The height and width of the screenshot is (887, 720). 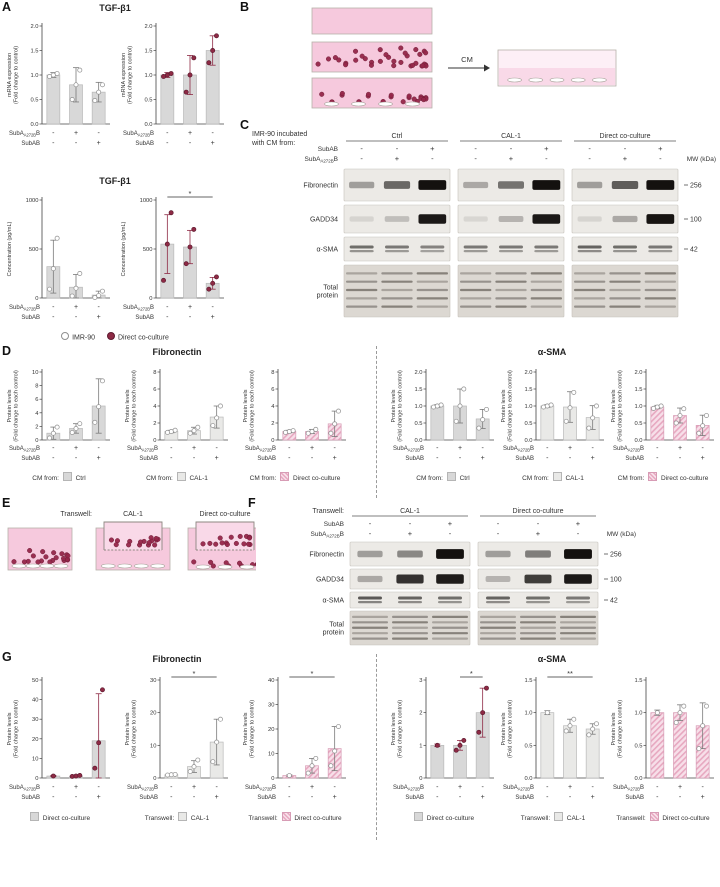 I want to click on svg-text: 8, so click(x=272, y=373).